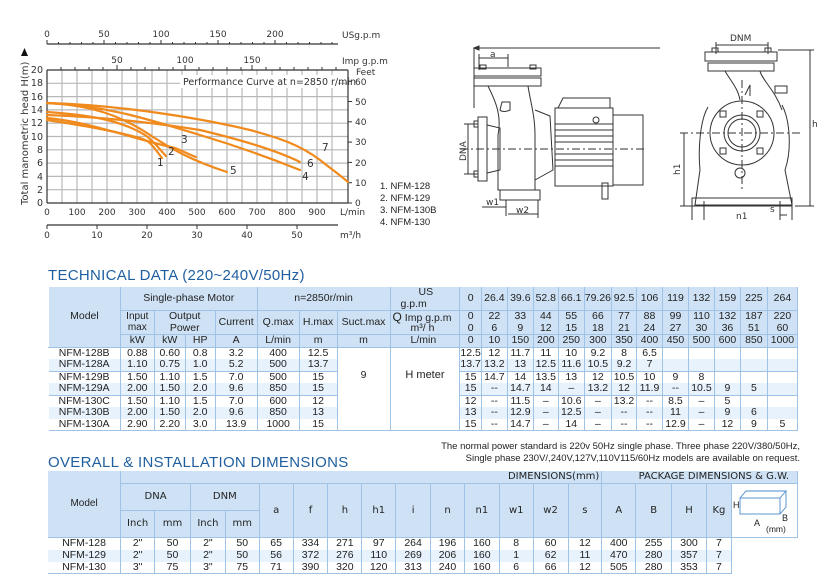  I want to click on y-tick: 2, so click(40, 190).